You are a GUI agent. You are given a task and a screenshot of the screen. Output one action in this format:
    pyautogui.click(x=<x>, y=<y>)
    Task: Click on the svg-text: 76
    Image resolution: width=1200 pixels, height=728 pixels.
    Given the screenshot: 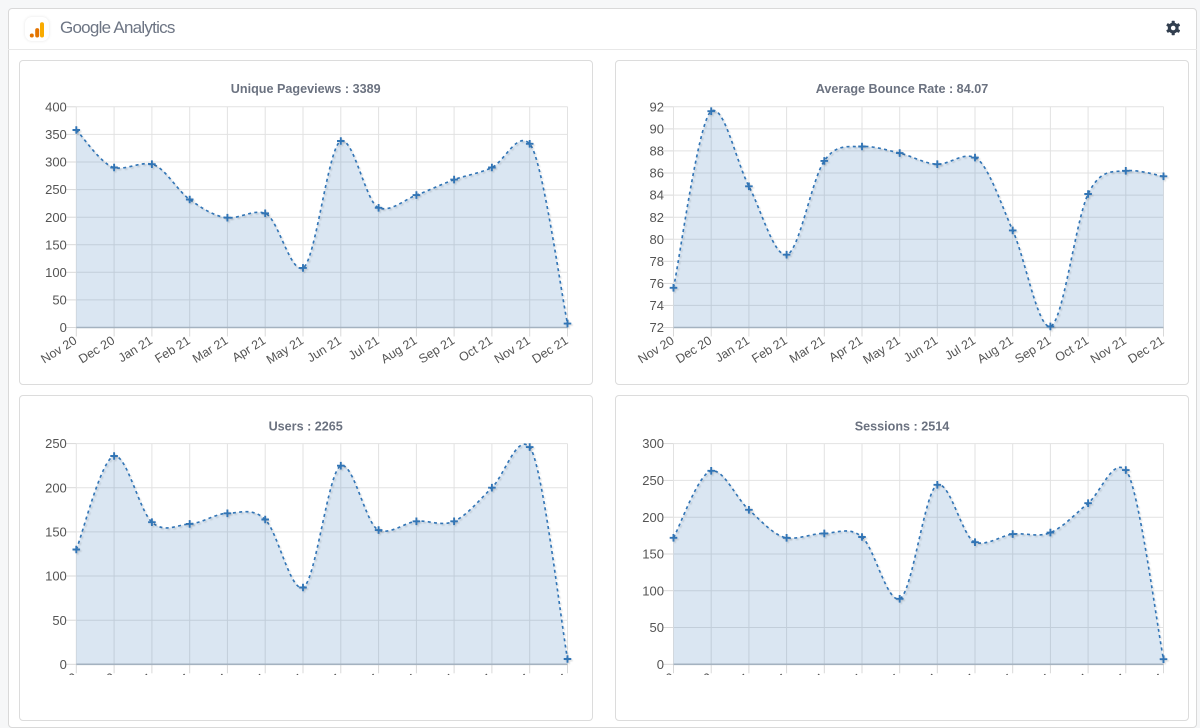 What is the action you would take?
    pyautogui.click(x=657, y=283)
    